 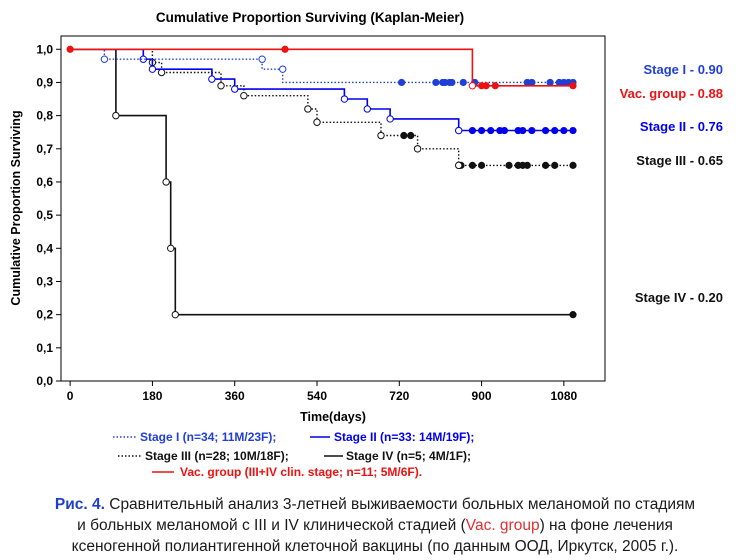 What do you see at coordinates (44, 149) in the screenshot?
I see `y-tick-label: 0,7` at bounding box center [44, 149].